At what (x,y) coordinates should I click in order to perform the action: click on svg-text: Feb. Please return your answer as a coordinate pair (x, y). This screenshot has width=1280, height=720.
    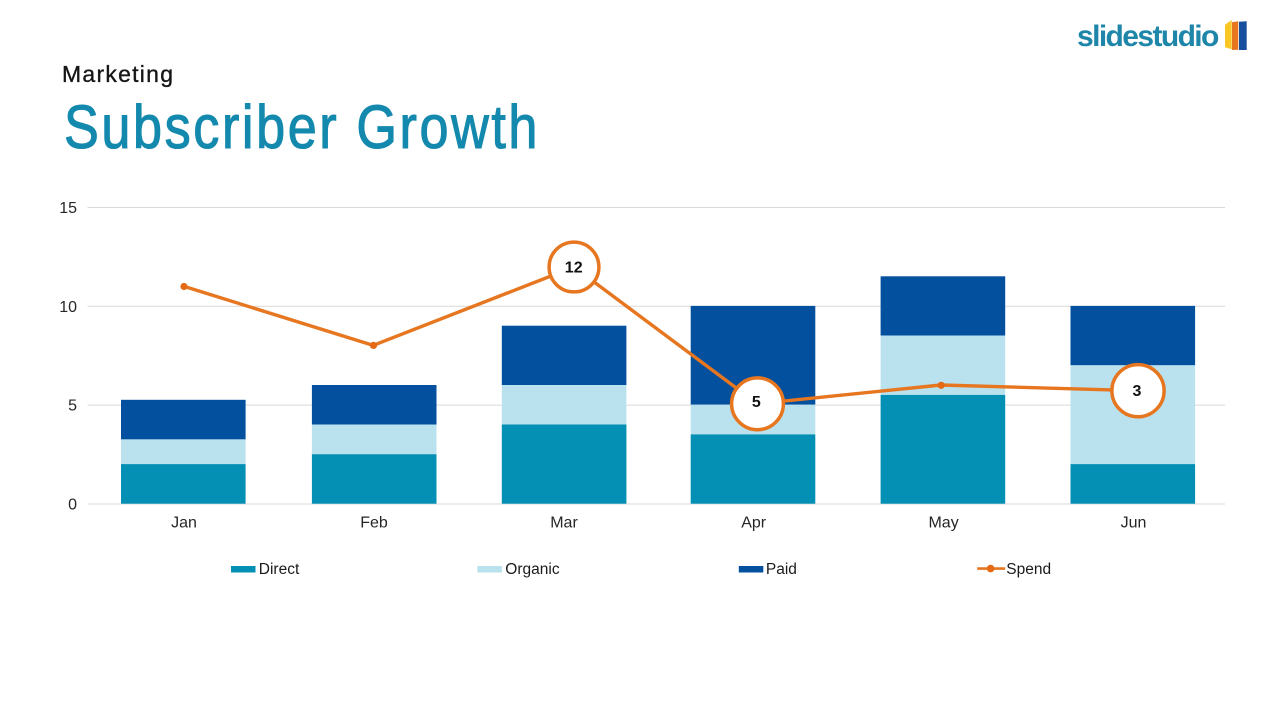
    Looking at the image, I should click on (374, 523).